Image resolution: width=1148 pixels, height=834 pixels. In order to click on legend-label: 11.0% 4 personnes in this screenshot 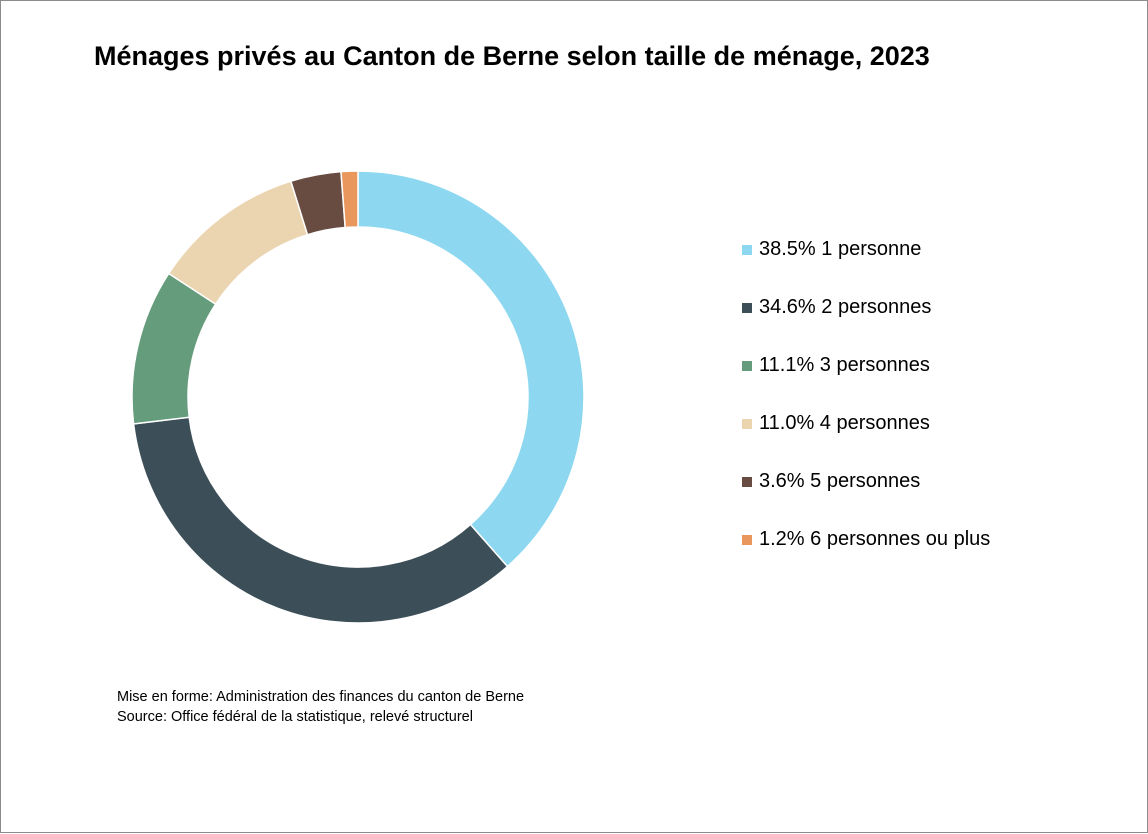, I will do `click(844, 423)`.